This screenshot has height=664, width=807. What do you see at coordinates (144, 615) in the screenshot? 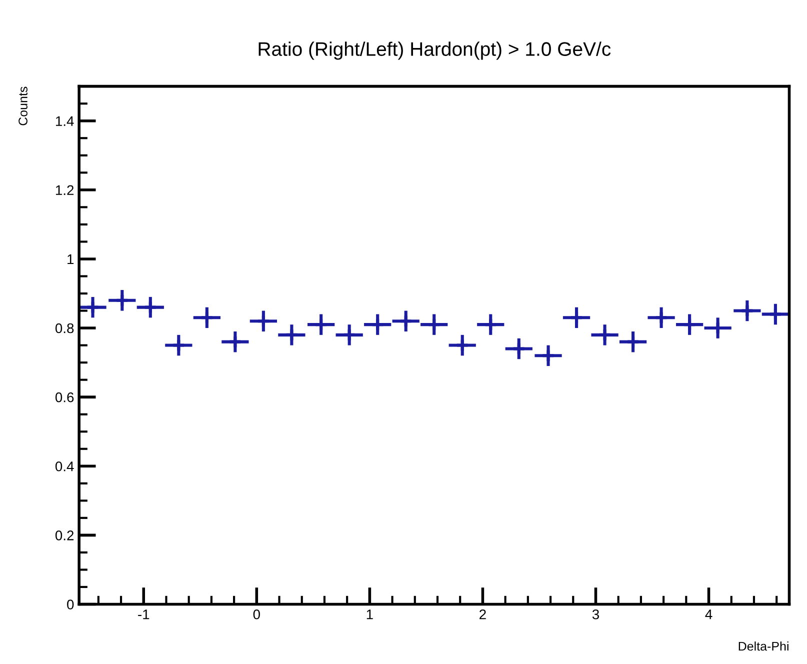
I see `x-tick-label: -1` at bounding box center [144, 615].